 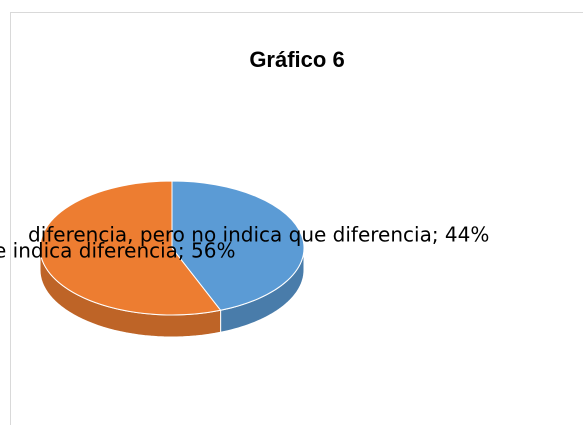 I want to click on data-label: e indica diferencia; 56%, so click(x=117, y=251).